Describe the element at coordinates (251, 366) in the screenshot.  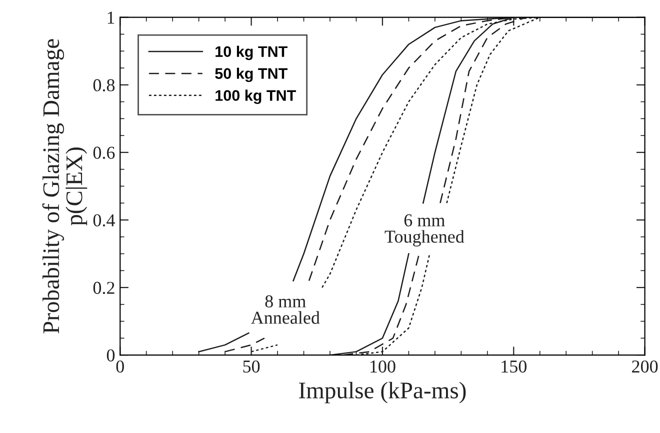
I see `x-tick-label: 50` at that location.